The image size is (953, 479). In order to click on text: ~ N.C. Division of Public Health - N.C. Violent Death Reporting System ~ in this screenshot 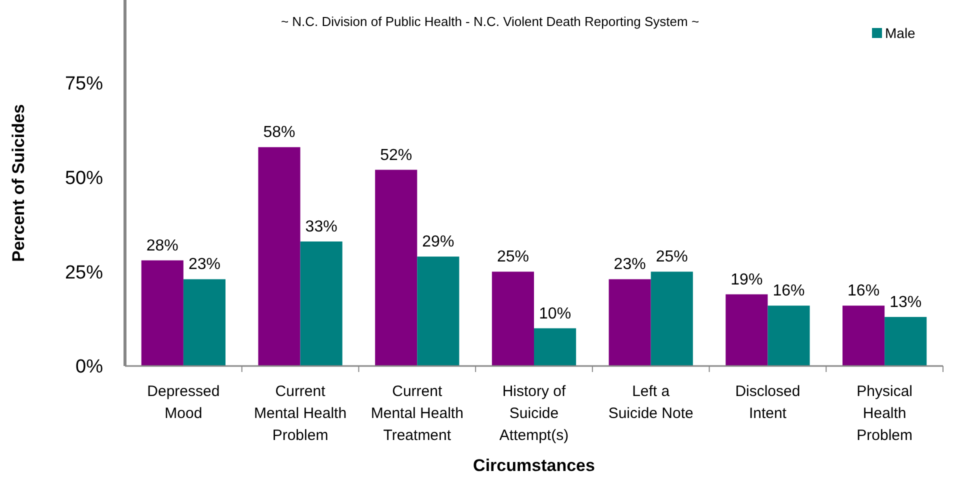, I will do `click(490, 21)`.